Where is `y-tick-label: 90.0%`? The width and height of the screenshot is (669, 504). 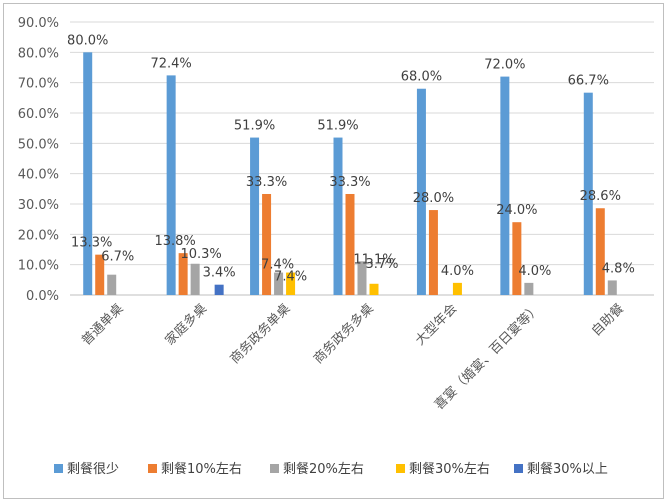 y-tick-label: 90.0% is located at coordinates (38, 23).